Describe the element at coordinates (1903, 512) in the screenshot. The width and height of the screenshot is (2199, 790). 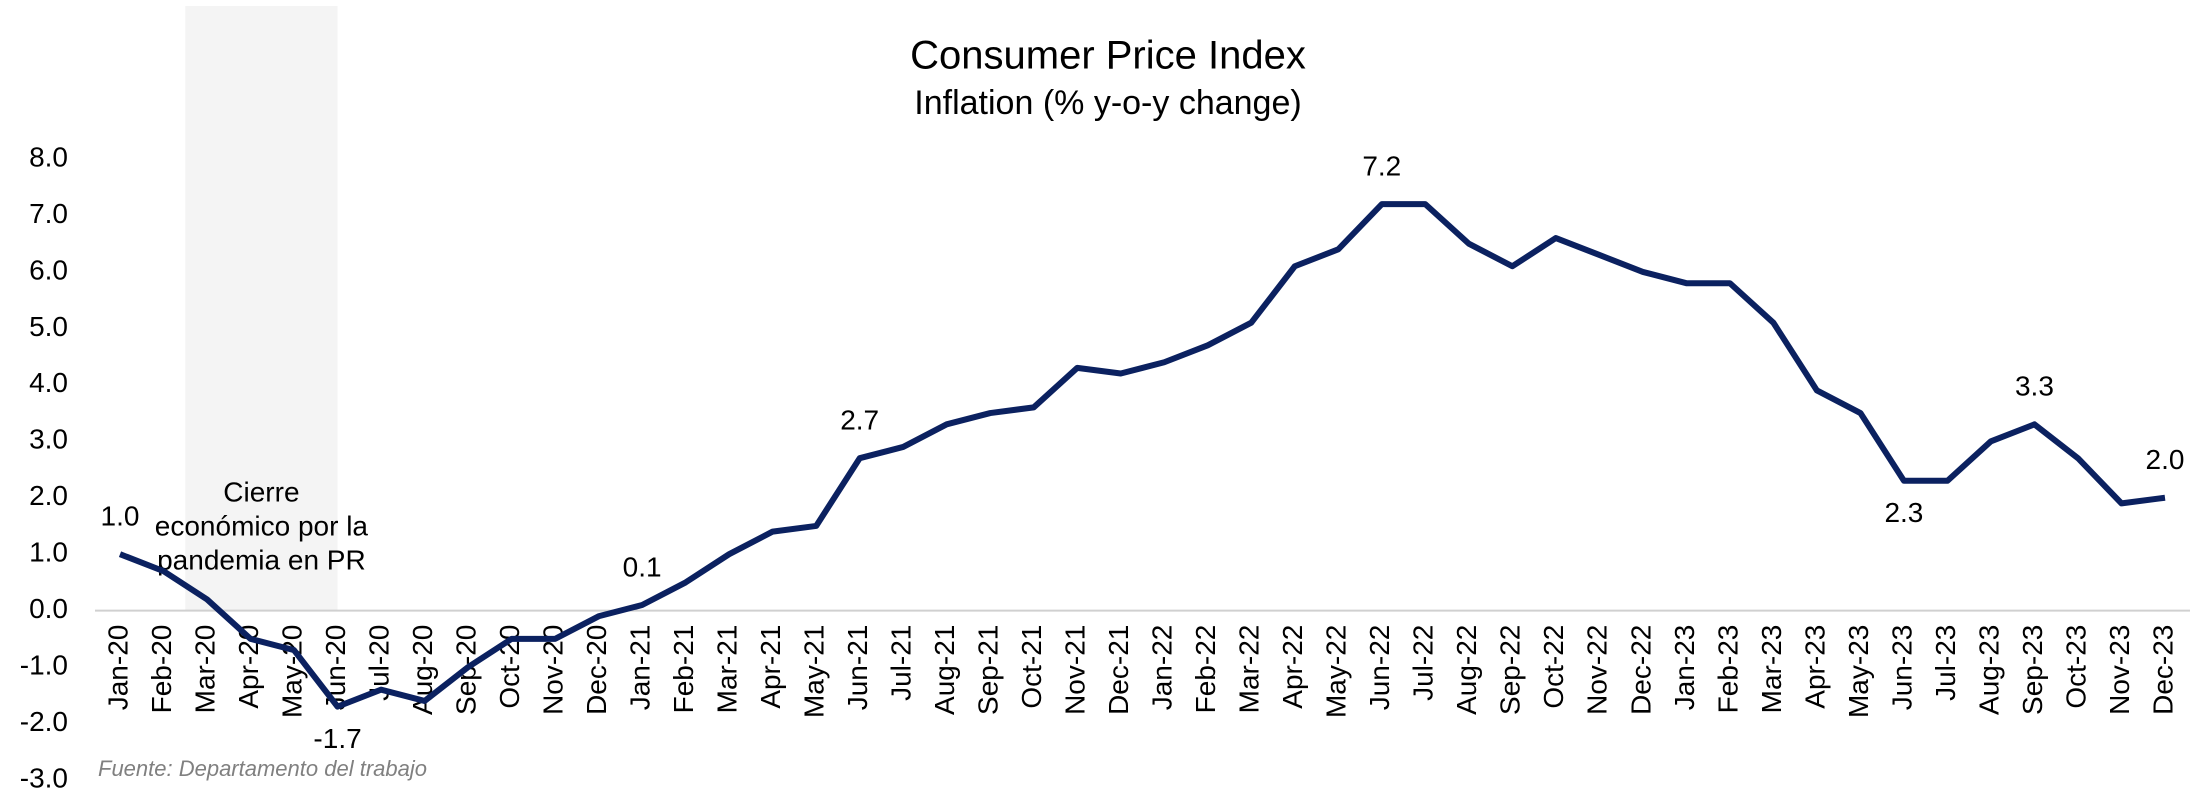
I see `data-label: 2.3` at that location.